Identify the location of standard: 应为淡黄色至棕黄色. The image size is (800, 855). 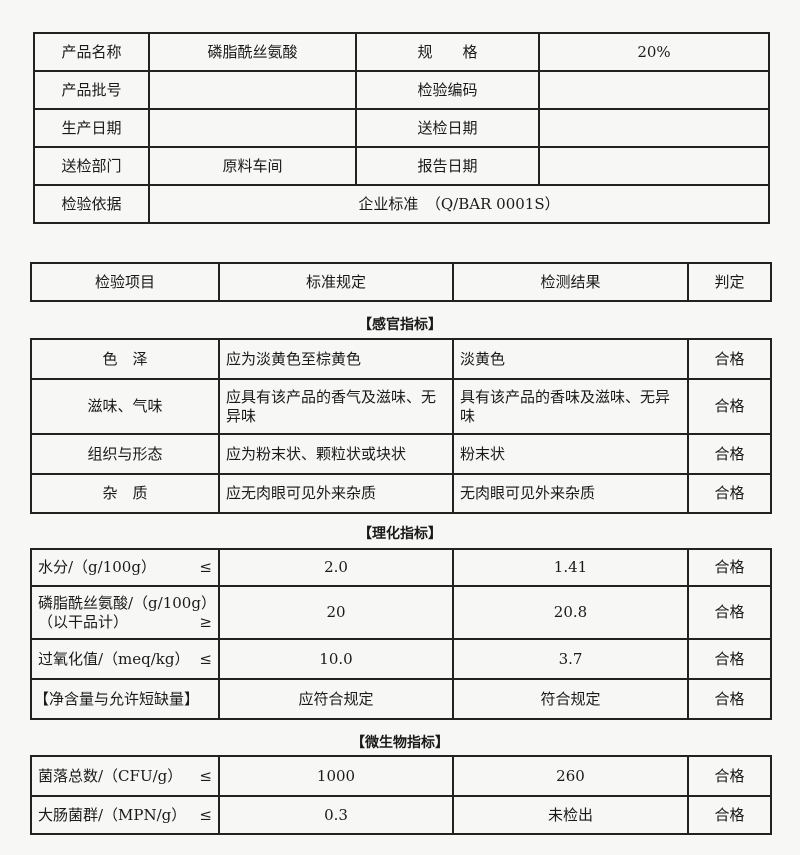
(336, 359).